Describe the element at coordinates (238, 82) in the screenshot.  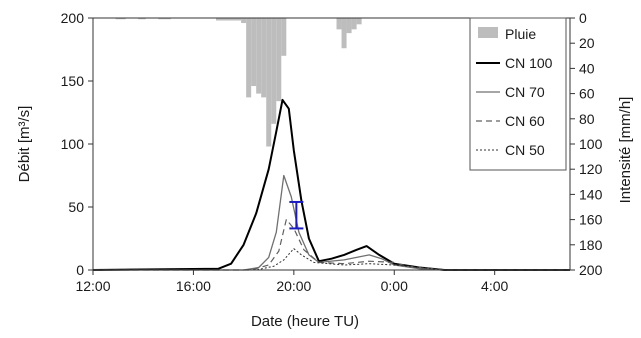
I see `rain-bars` at that location.